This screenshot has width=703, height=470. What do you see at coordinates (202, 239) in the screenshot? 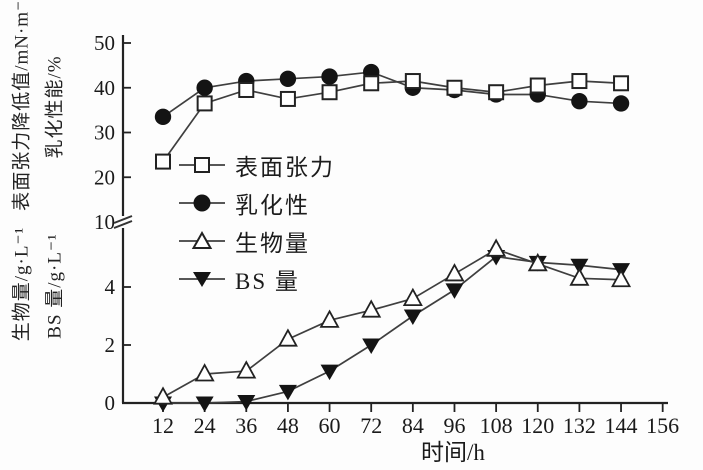
I see `open-triangle-marker-icon` at bounding box center [202, 239].